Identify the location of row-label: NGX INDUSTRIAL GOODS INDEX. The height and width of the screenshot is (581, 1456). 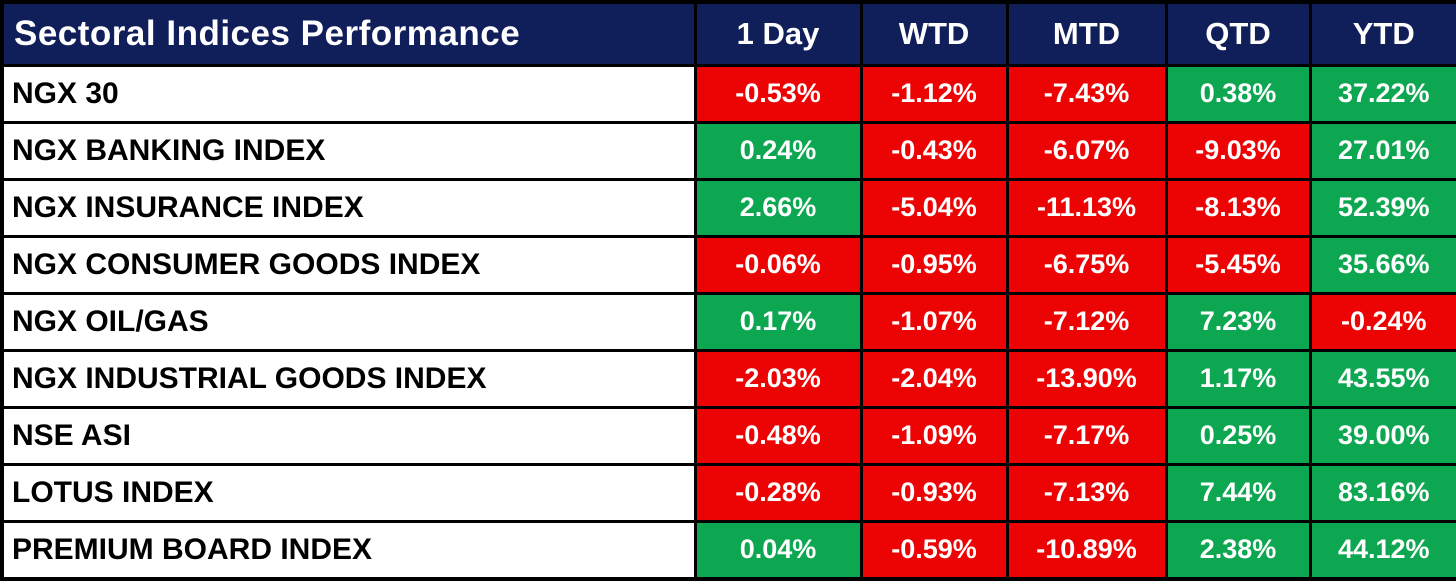
(348, 378).